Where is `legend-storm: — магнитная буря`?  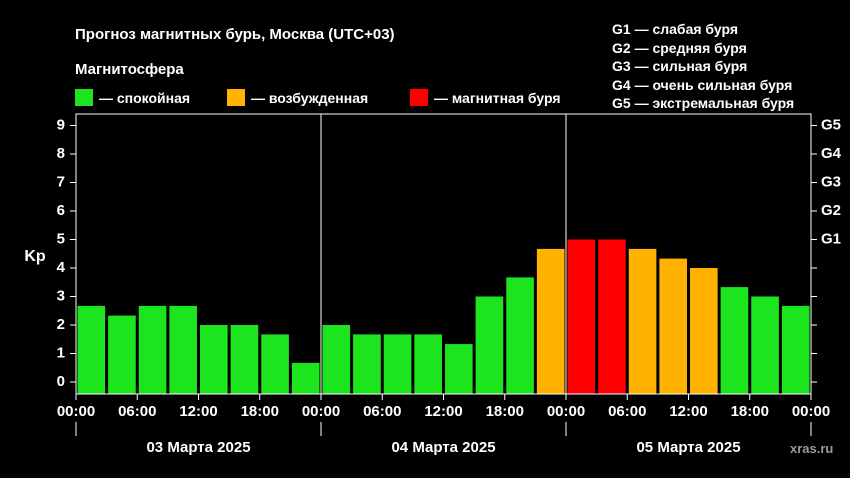
legend-storm: — магнитная буря is located at coordinates (485, 97).